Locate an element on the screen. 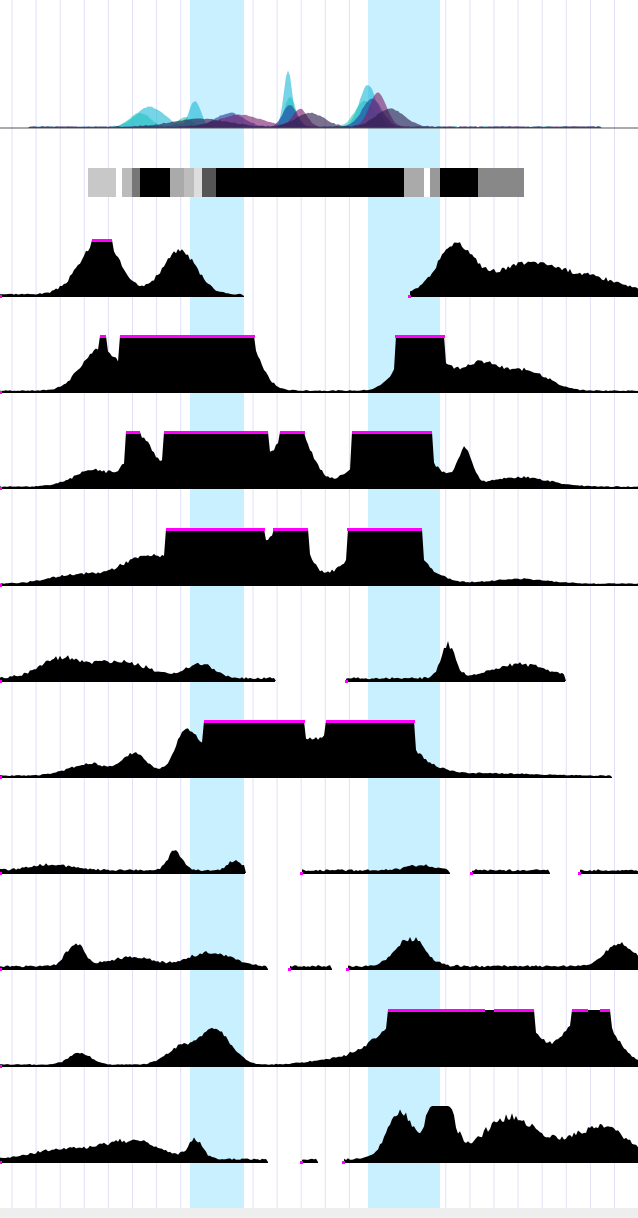 This screenshot has height=1218, width=638. chromosome-ideogram is located at coordinates (306, 182).